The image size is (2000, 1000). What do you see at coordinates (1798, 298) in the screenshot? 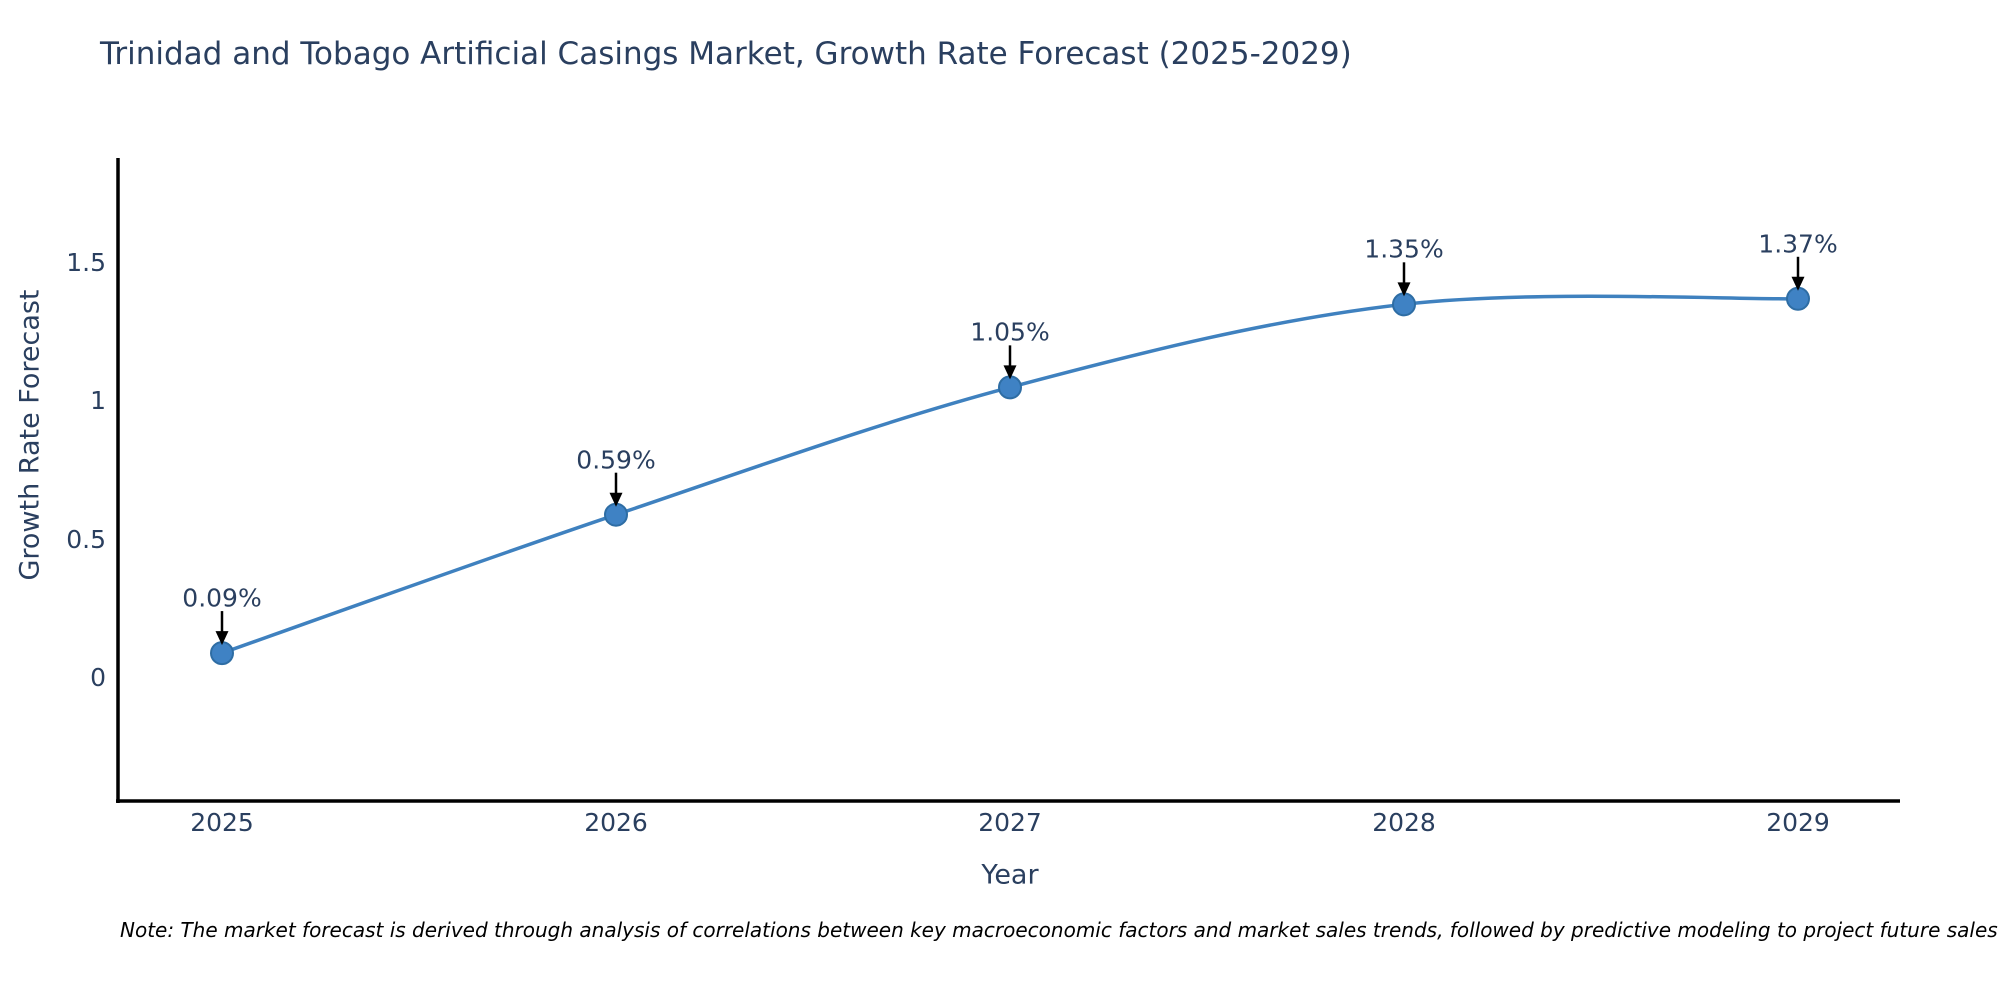
I see `data-point-2029` at bounding box center [1798, 298].